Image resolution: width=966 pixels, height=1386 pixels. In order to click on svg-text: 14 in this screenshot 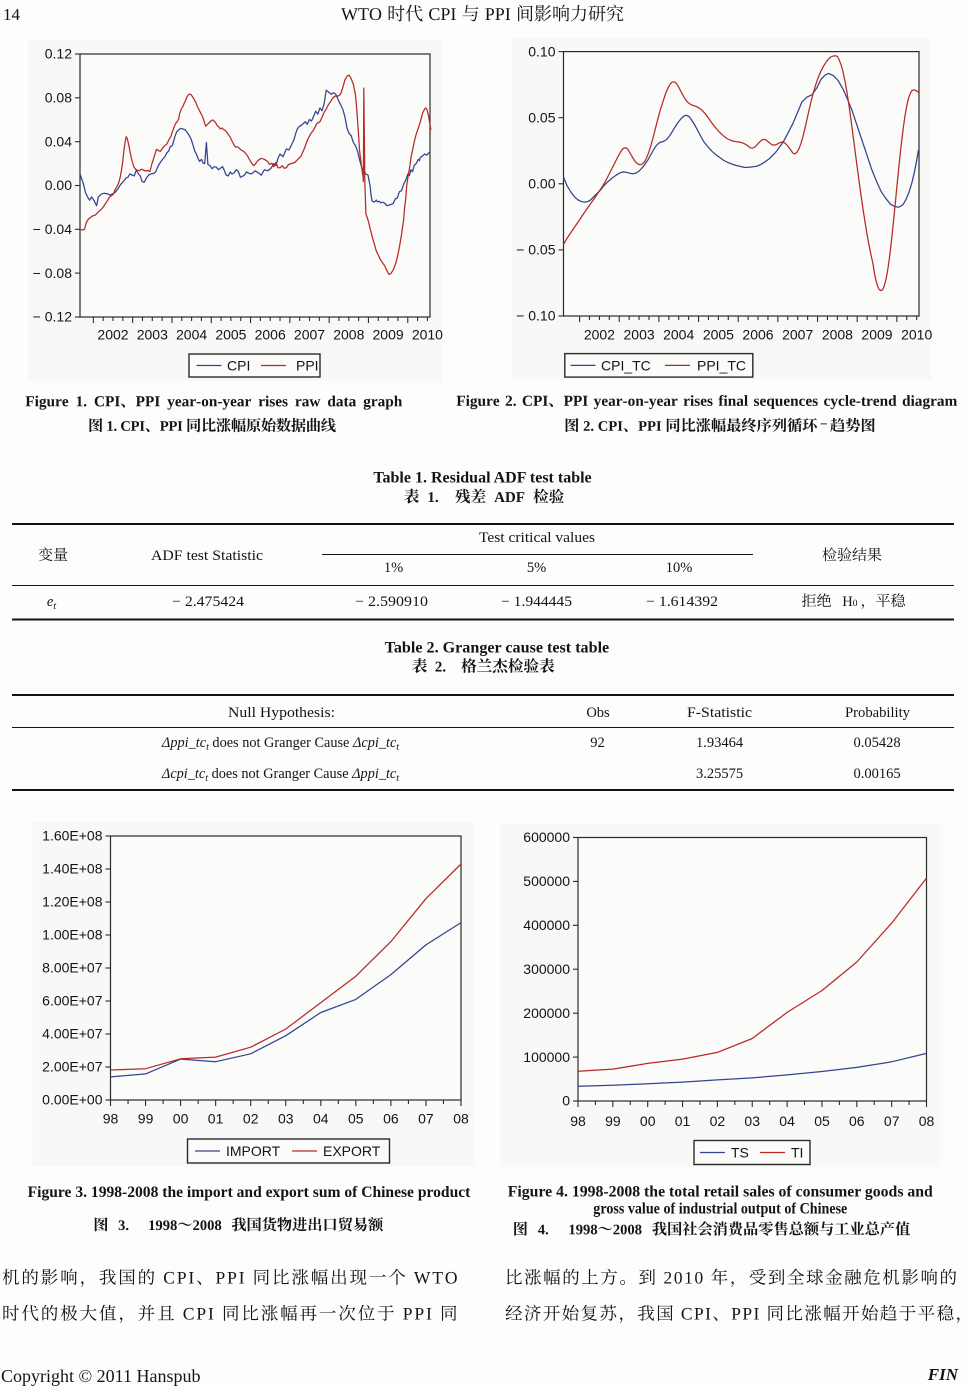, I will do `click(12, 14)`.